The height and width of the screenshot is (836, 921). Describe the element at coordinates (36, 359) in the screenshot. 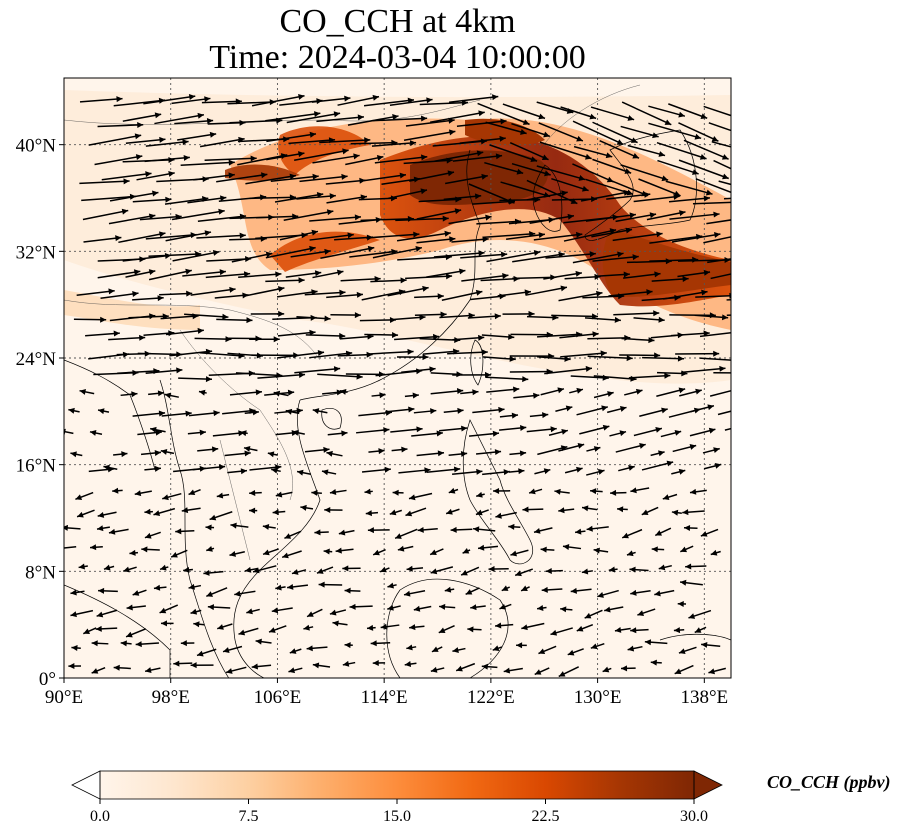

I see `lat-tick-label: 24°N` at that location.